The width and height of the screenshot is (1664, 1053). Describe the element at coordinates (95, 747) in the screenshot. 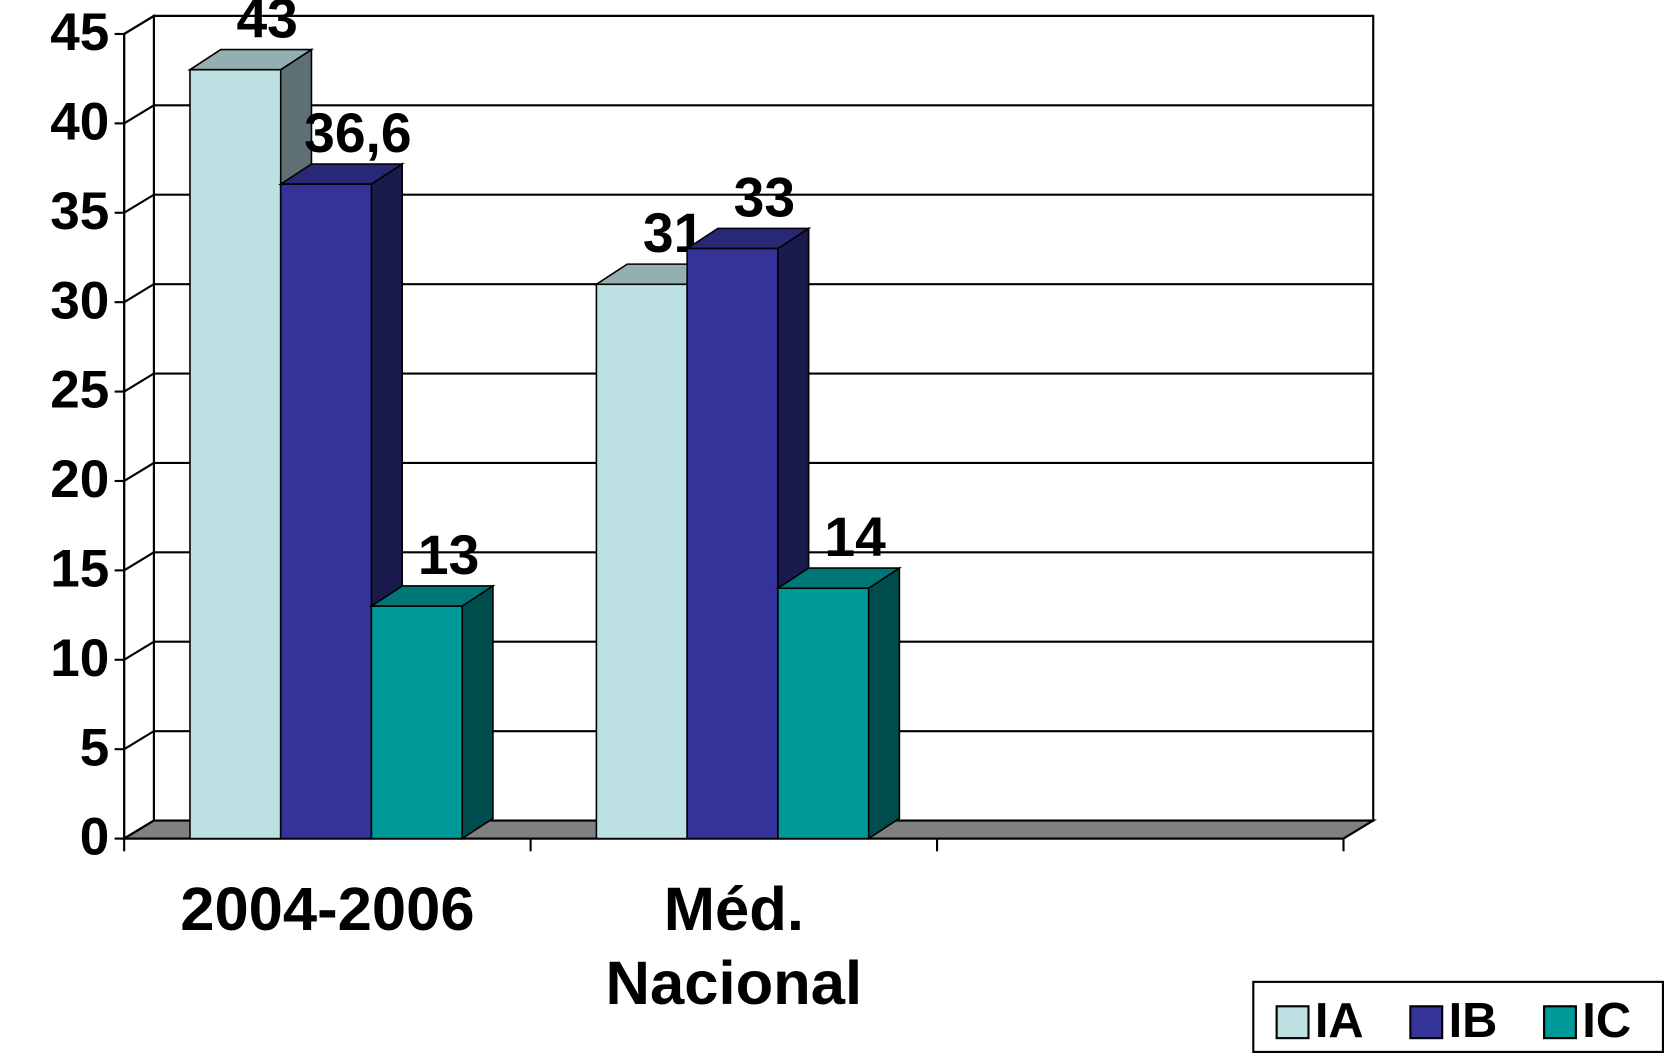

I see `y-tick-label: 5` at that location.